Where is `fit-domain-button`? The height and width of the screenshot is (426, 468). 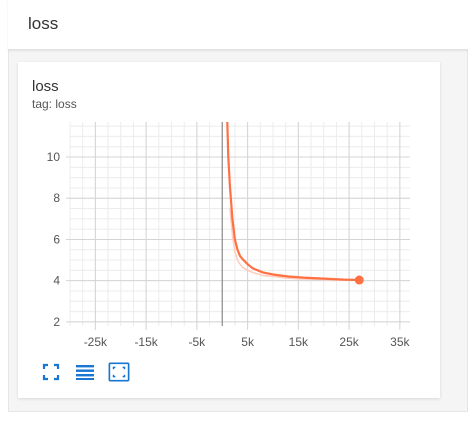 fit-domain-button is located at coordinates (119, 372).